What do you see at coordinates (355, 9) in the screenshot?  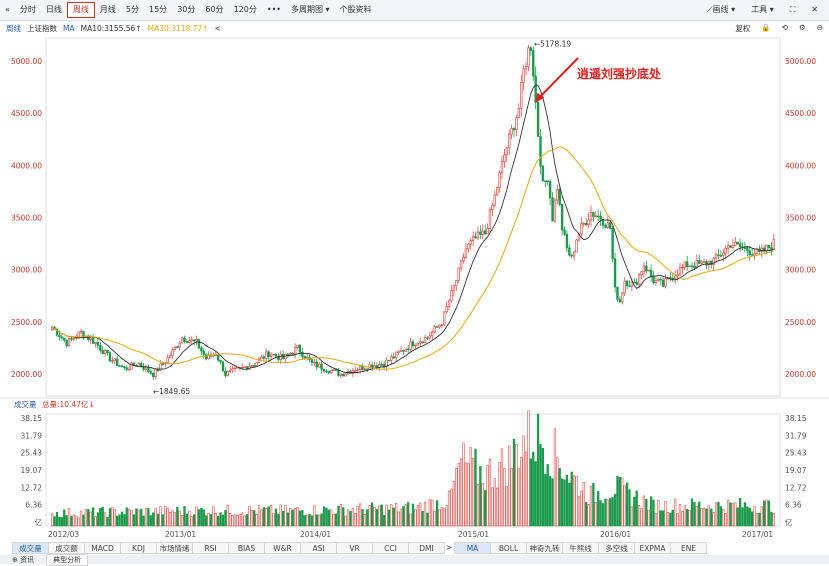 I see `period-tab-11: 个股资料` at bounding box center [355, 9].